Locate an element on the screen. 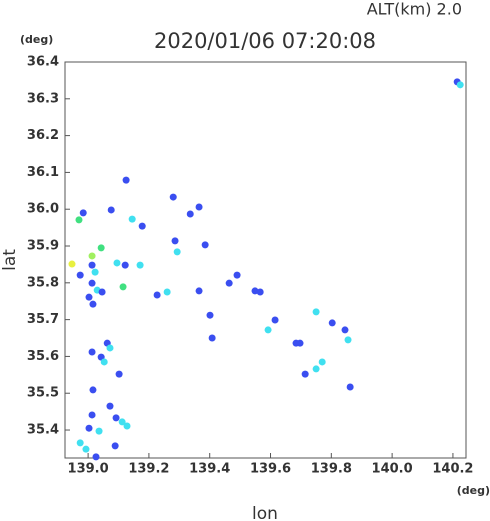 Image resolution: width=490 pixels, height=521 pixels. y-tick-label: 36.4 is located at coordinates (43, 62).